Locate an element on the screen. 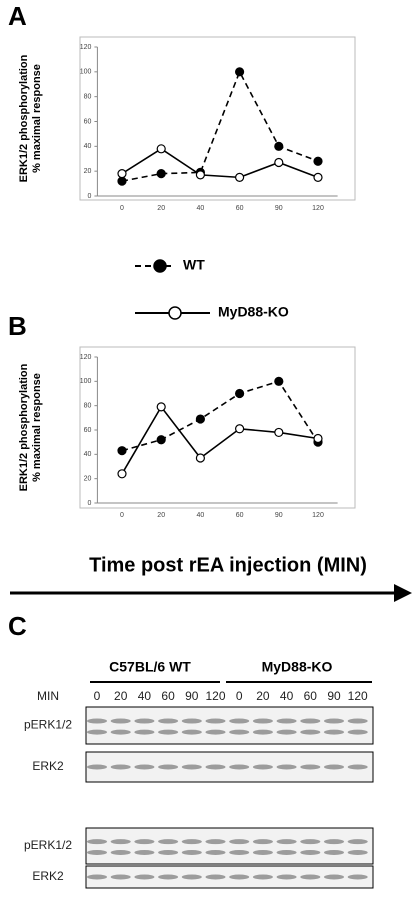  legend-label: WT is located at coordinates (194, 265).